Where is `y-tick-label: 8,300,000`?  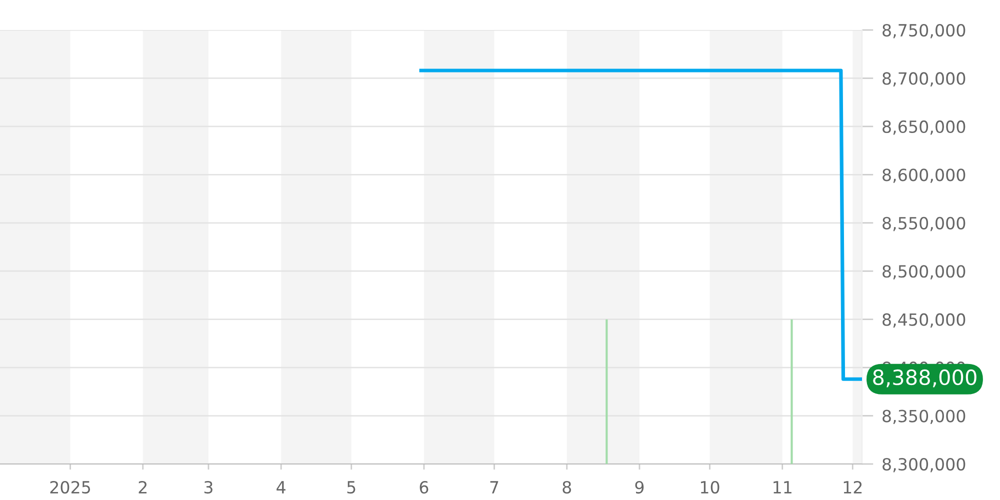
y-tick-label: 8,300,000 is located at coordinates (924, 465).